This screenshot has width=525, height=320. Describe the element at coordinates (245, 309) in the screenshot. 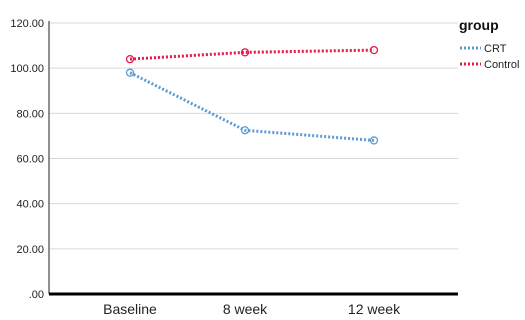

I see `x-tick-label: 8 week` at that location.